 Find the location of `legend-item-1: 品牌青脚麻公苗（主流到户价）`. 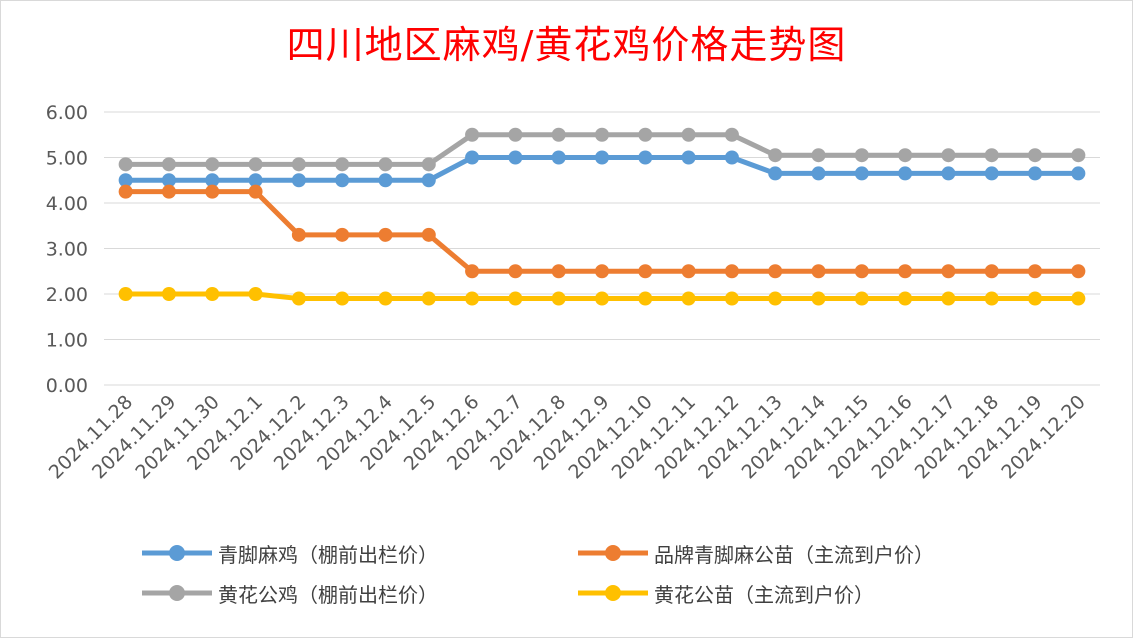

legend-item-1: 品牌青脚麻公苗（主流到户价） is located at coordinates (755, 553).